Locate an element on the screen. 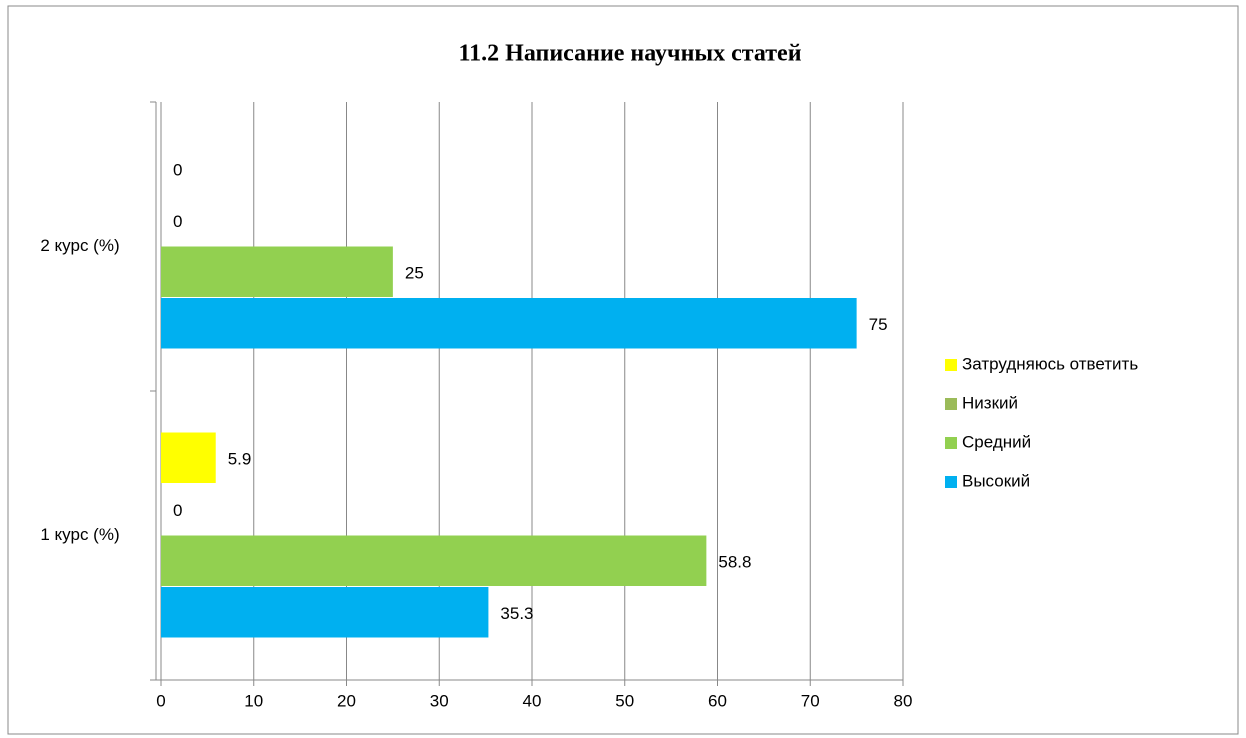 The height and width of the screenshot is (738, 1246). x-tick-label: 60 is located at coordinates (717, 700).